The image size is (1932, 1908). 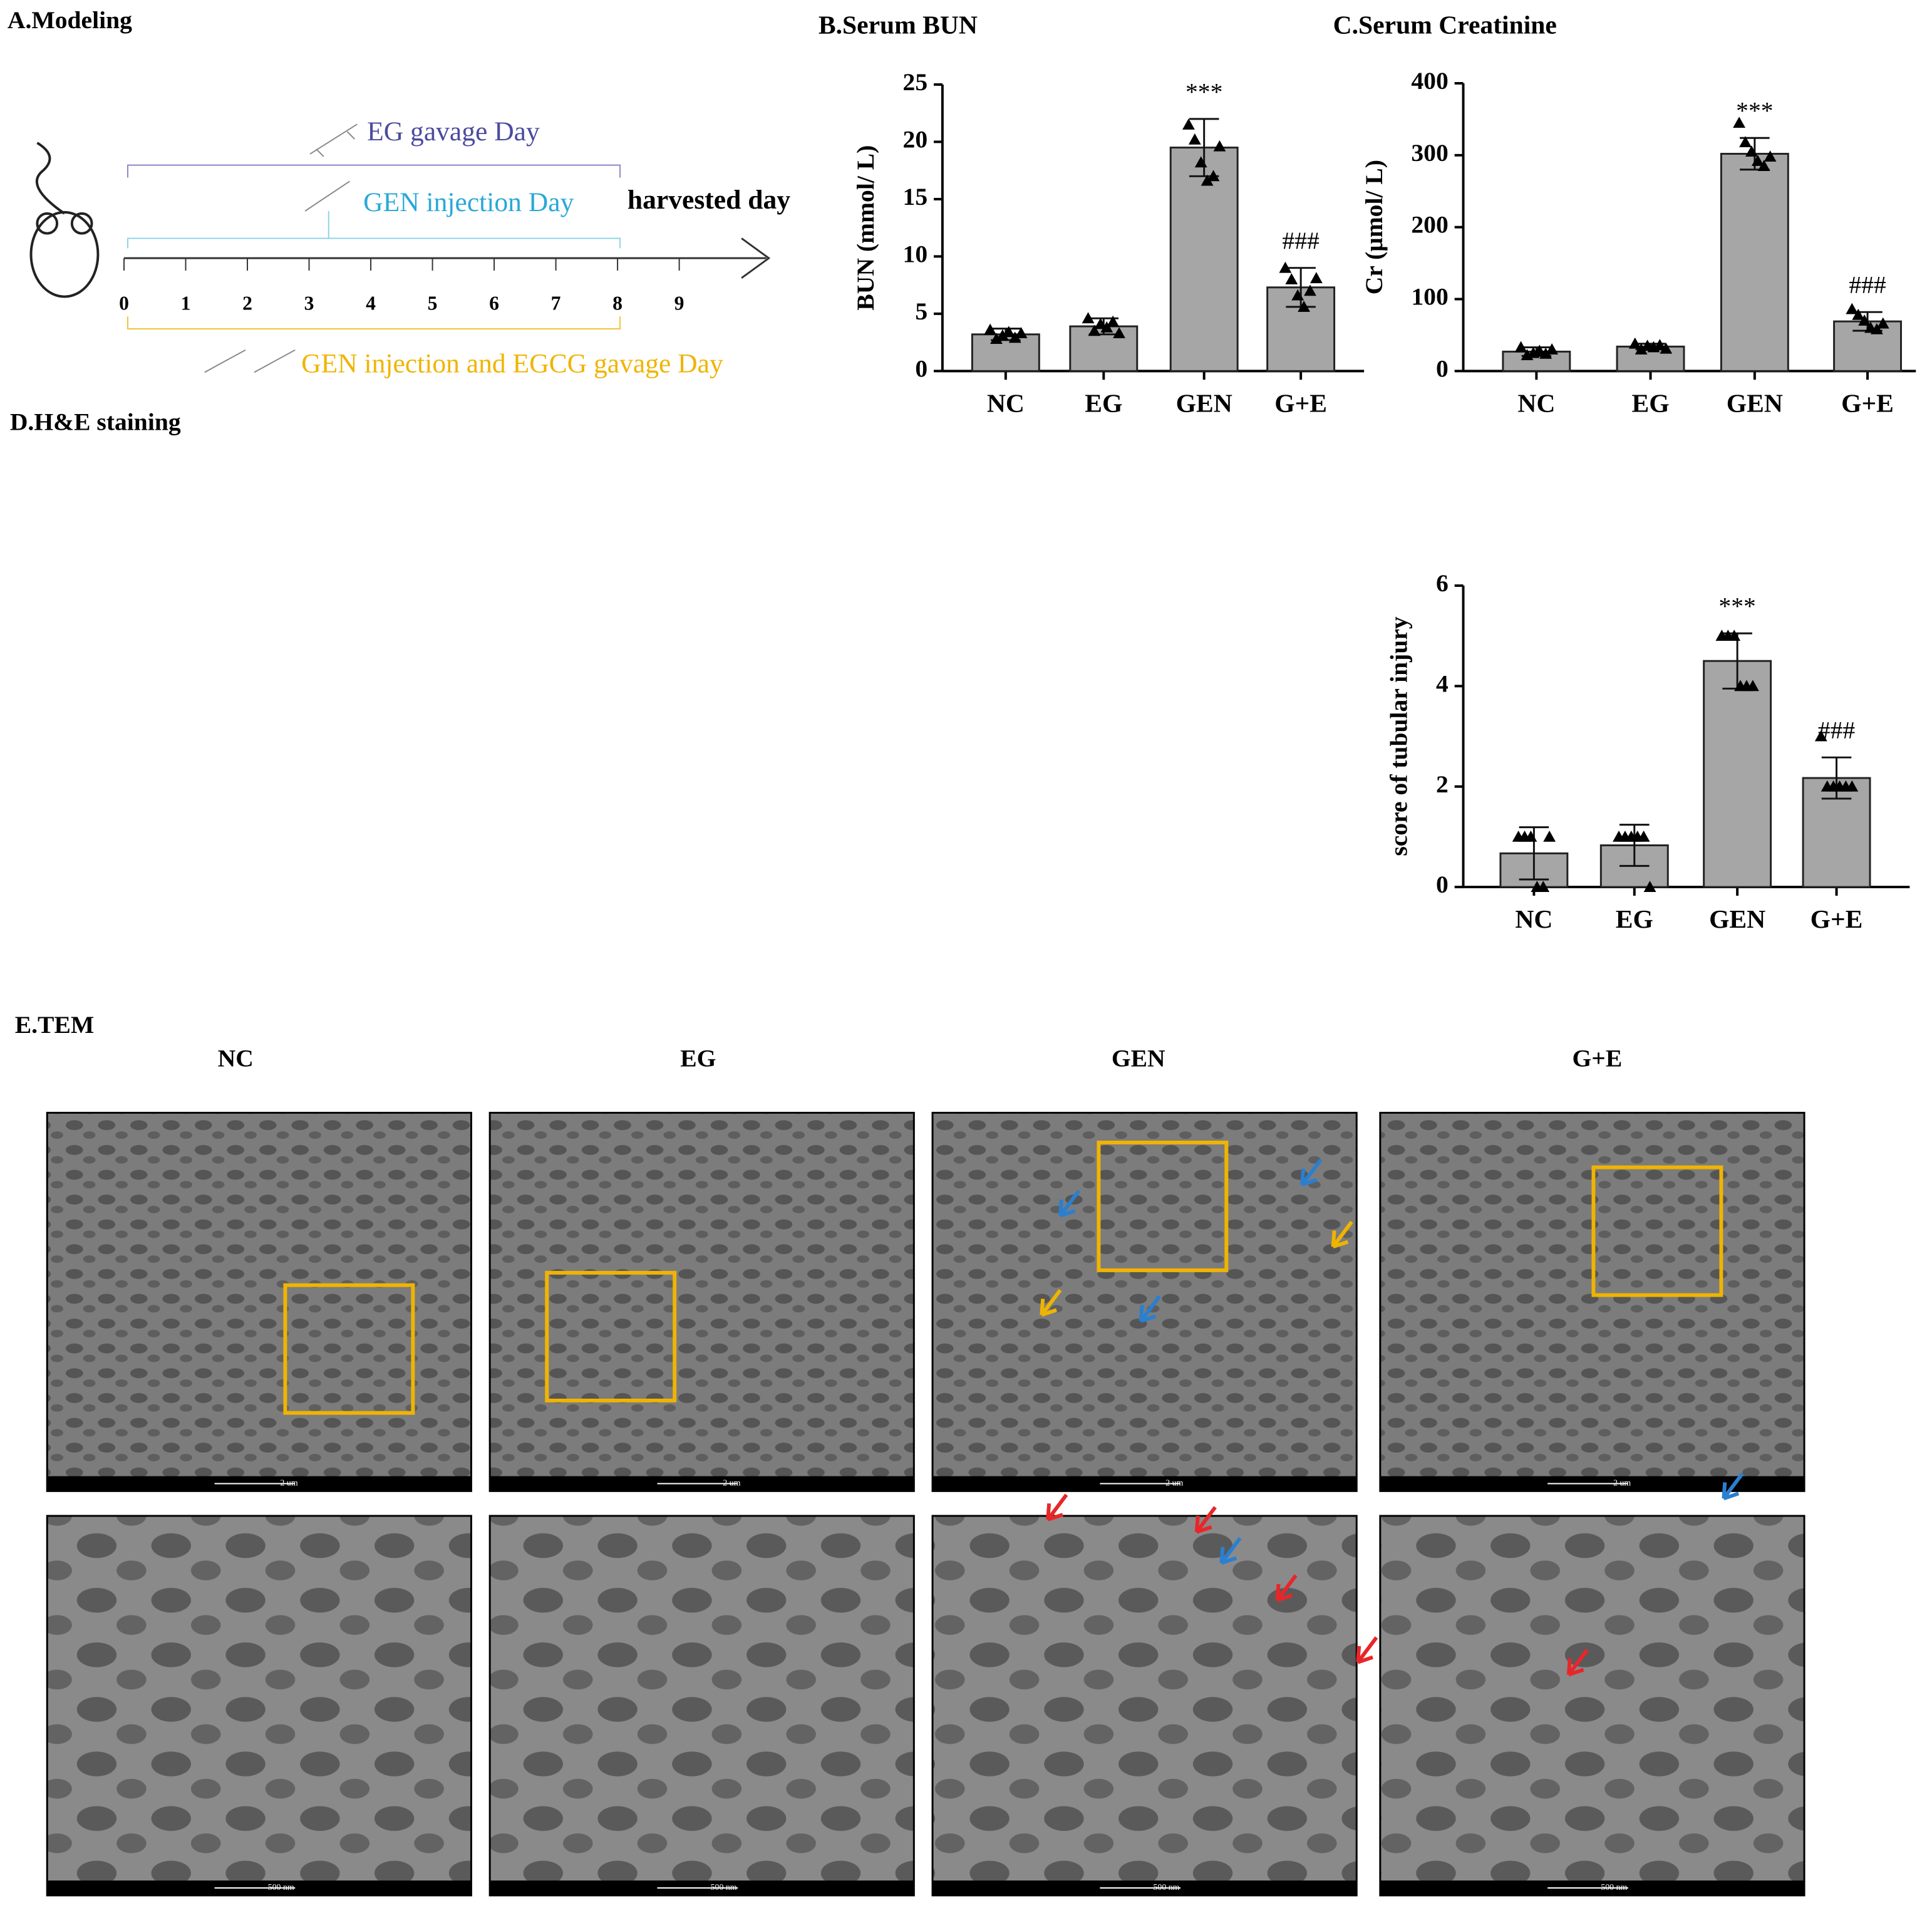 I want to click on eg-bracket, so click(x=374, y=171).